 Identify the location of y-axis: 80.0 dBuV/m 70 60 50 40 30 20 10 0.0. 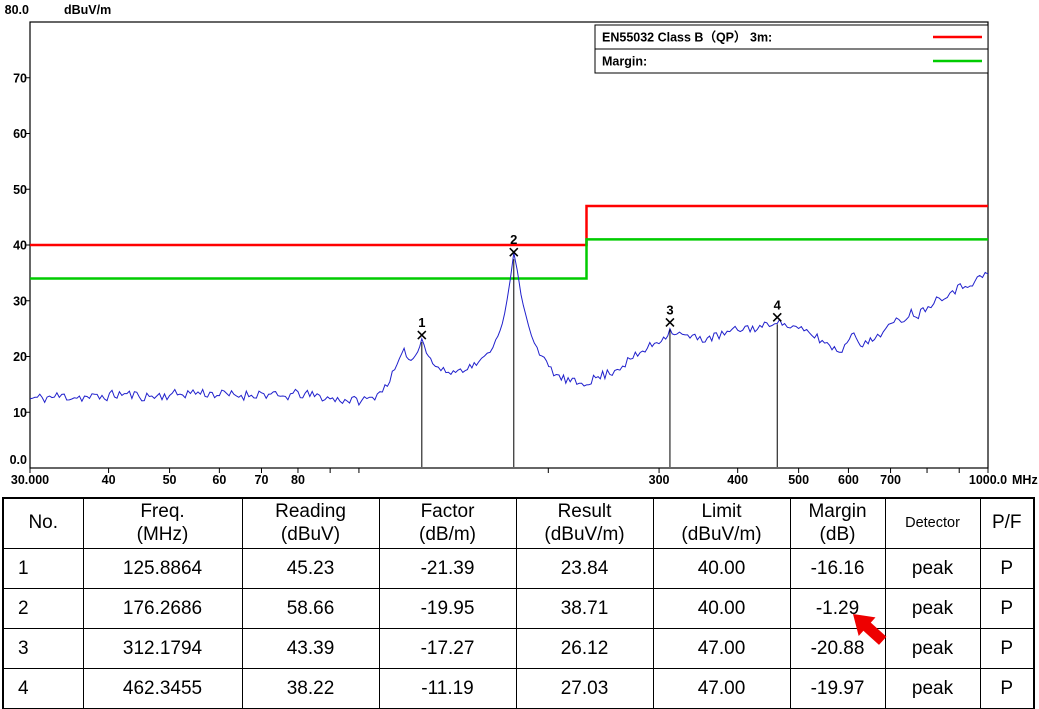
(58, 235).